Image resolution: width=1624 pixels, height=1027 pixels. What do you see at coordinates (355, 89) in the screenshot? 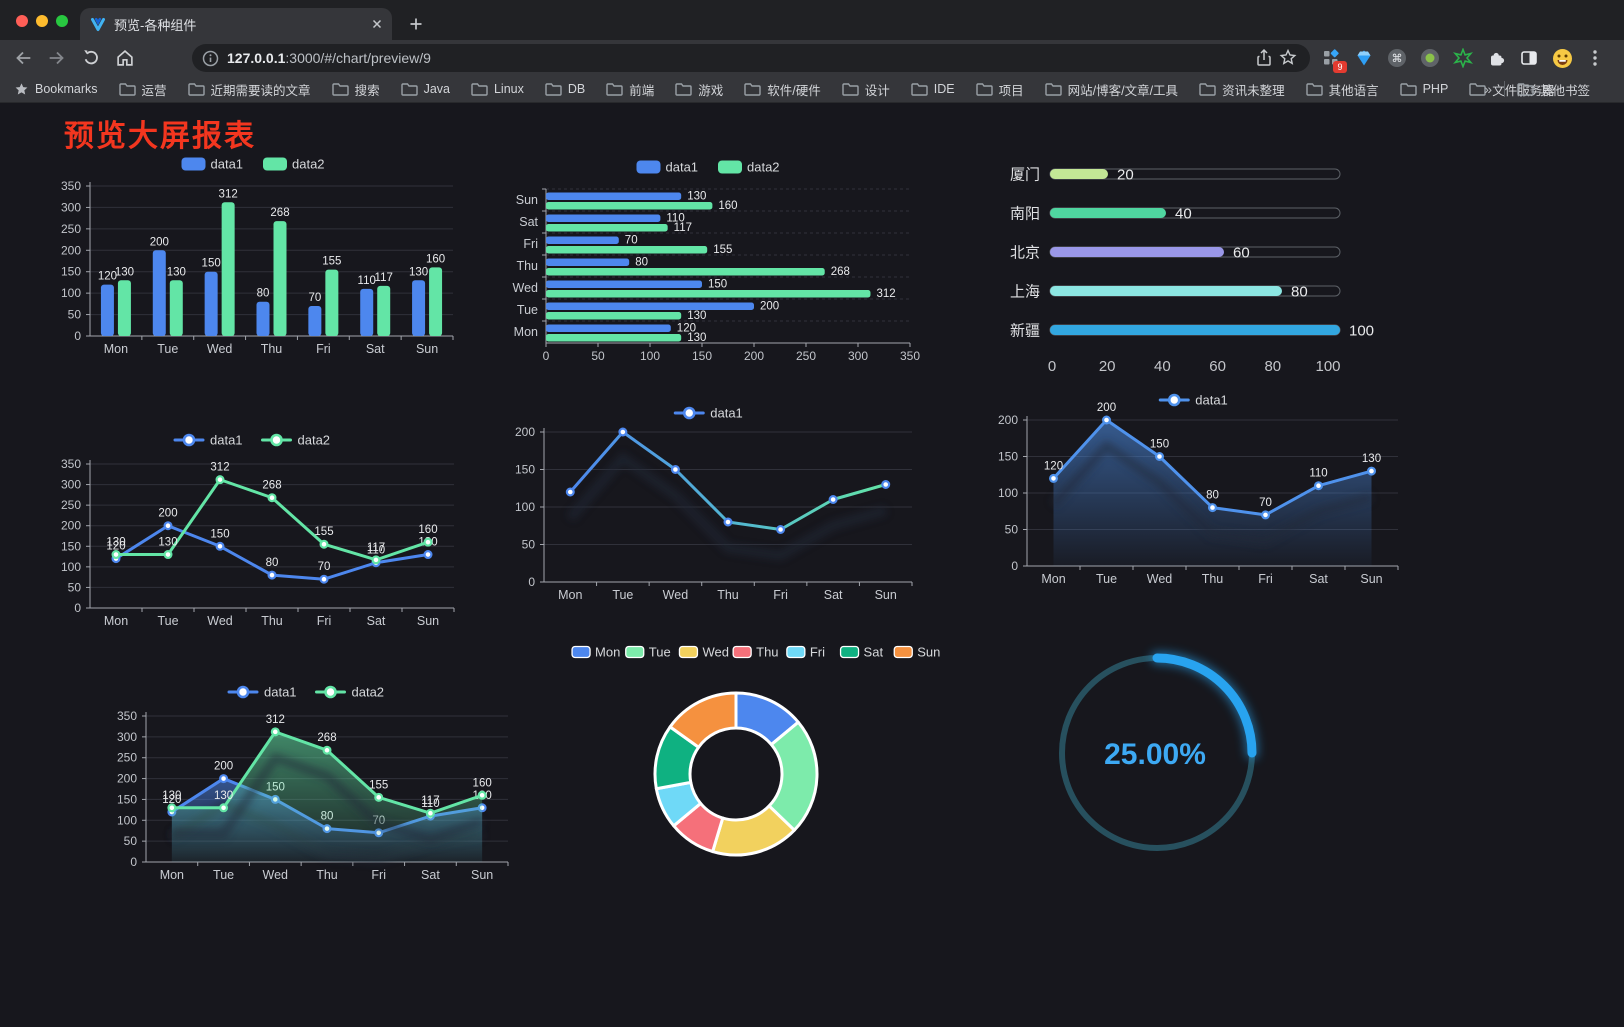
I see `bookmark-folder: 搜索` at bounding box center [355, 89].